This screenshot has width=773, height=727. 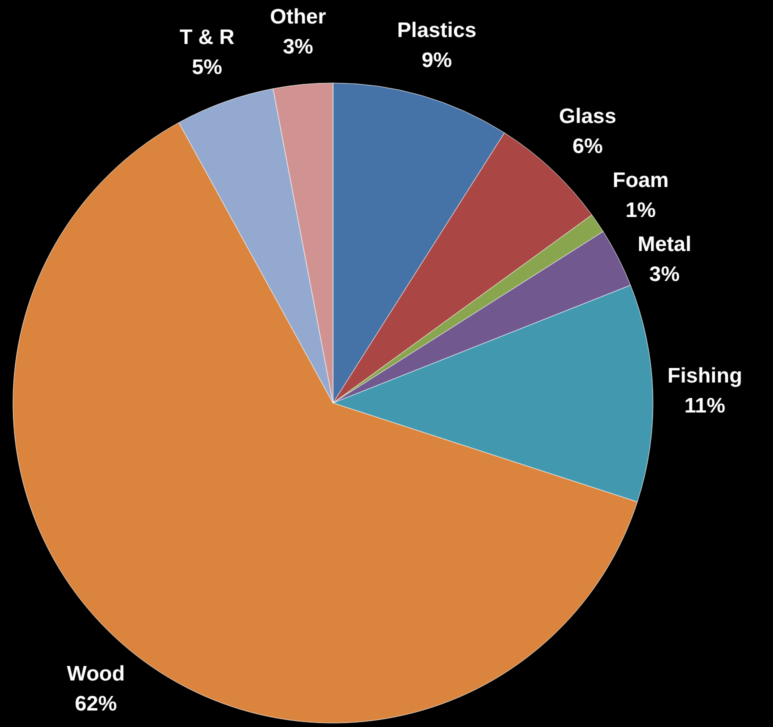 What do you see at coordinates (436, 30) in the screenshot?
I see `slice-label: Plastics` at bounding box center [436, 30].